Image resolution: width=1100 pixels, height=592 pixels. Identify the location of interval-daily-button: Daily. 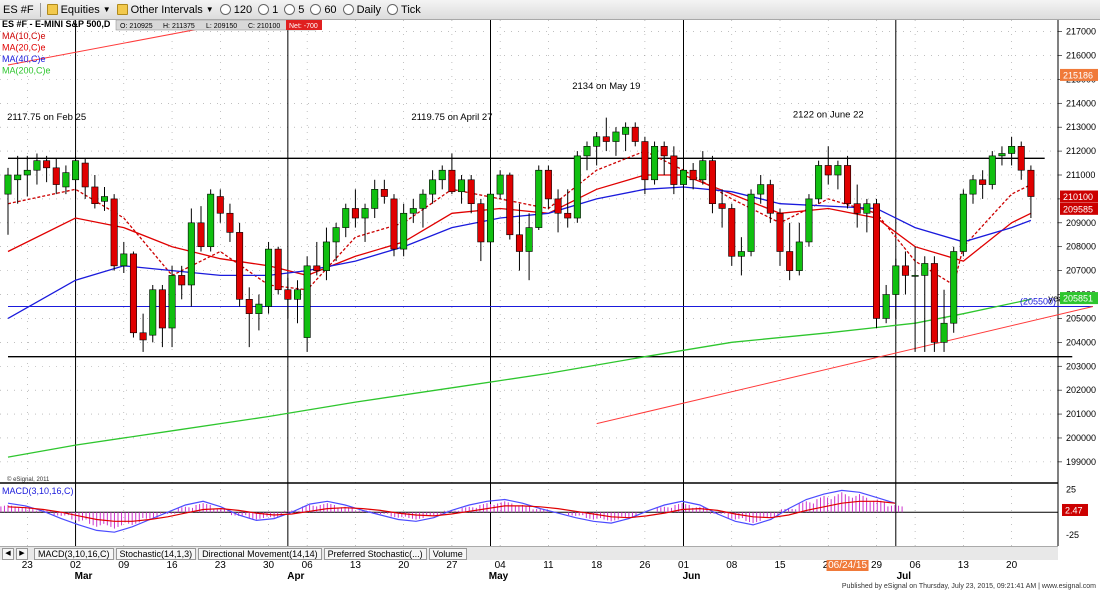
(362, 9).